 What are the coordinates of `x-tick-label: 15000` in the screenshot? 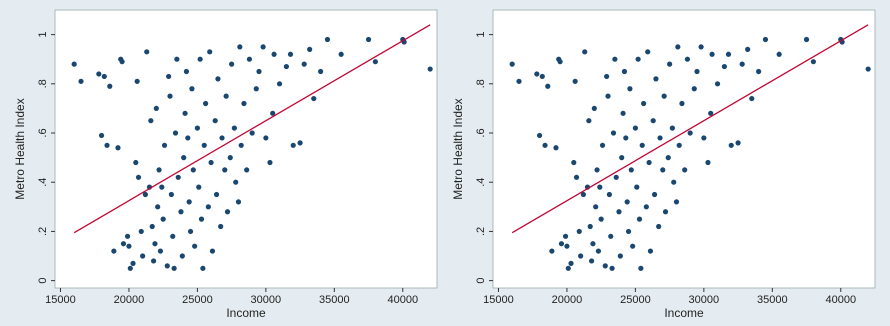 It's located at (60, 300).